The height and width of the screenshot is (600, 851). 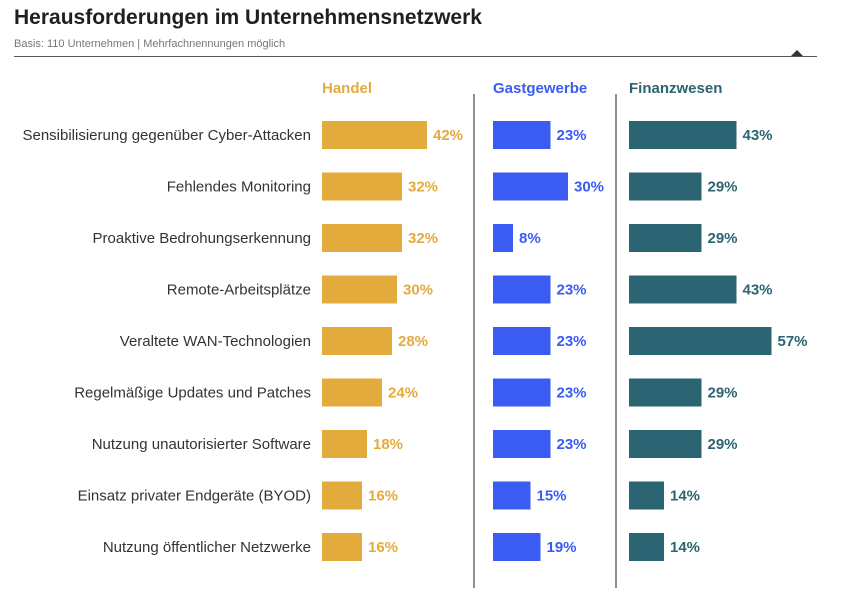 What do you see at coordinates (388, 444) in the screenshot?
I see `data-label: 18%` at bounding box center [388, 444].